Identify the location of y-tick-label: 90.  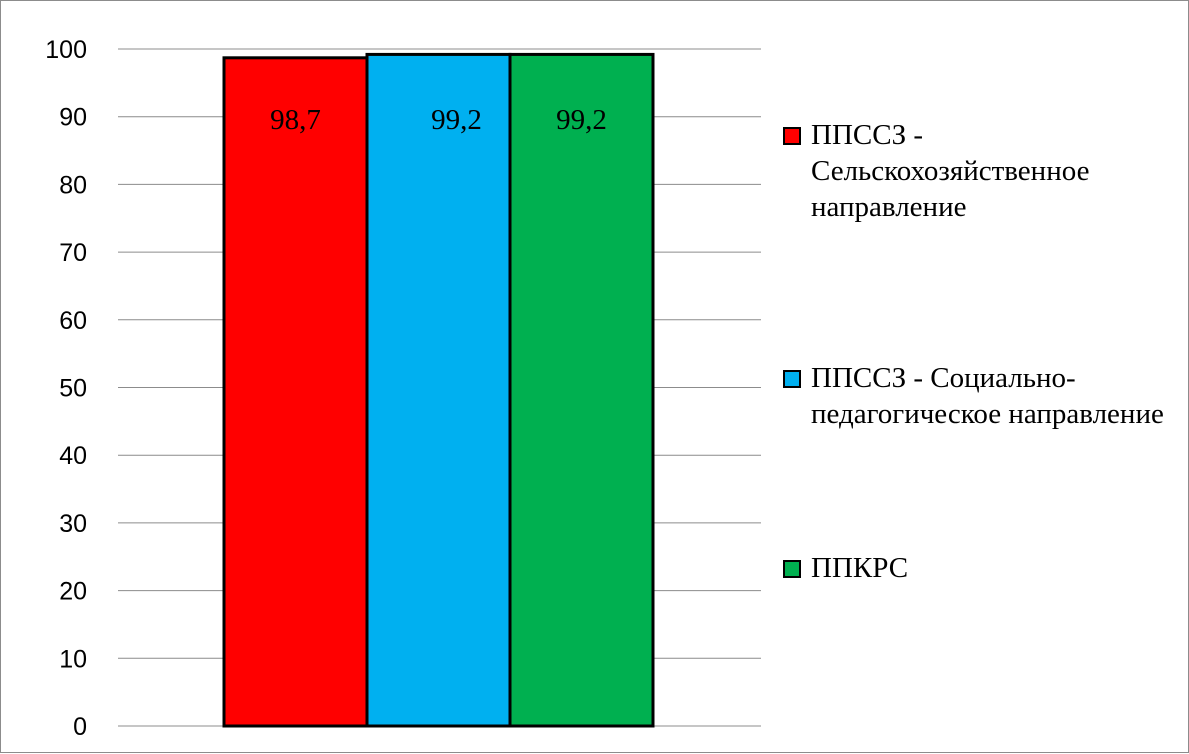
(73, 118).